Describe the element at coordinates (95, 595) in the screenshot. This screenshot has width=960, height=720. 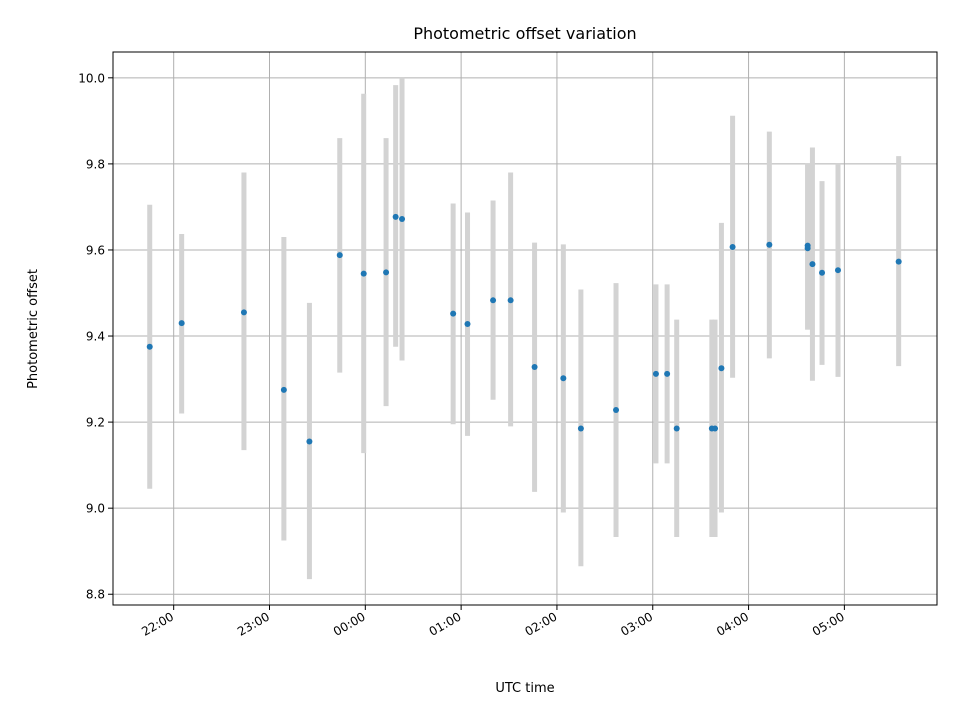
I see `y-tick-label: 8.8` at that location.